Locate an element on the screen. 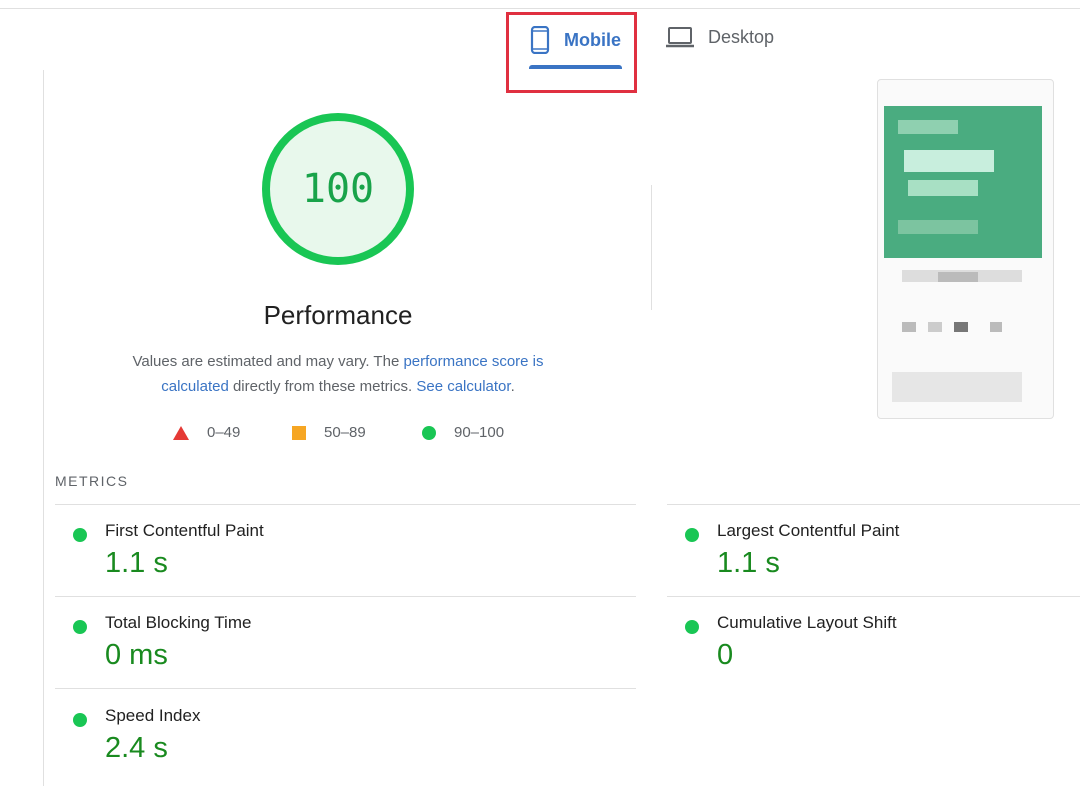  center-divider is located at coordinates (651, 247).